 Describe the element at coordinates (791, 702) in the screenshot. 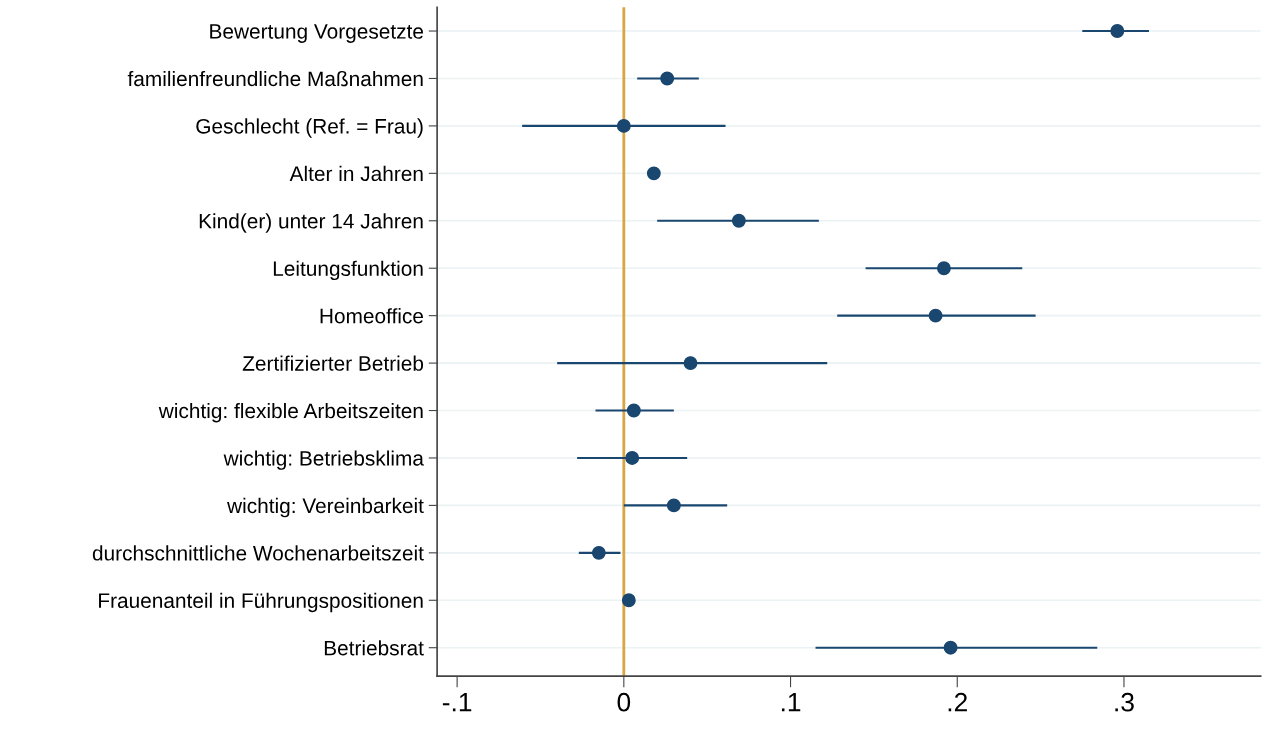

I see `x-tick-label: .1` at that location.